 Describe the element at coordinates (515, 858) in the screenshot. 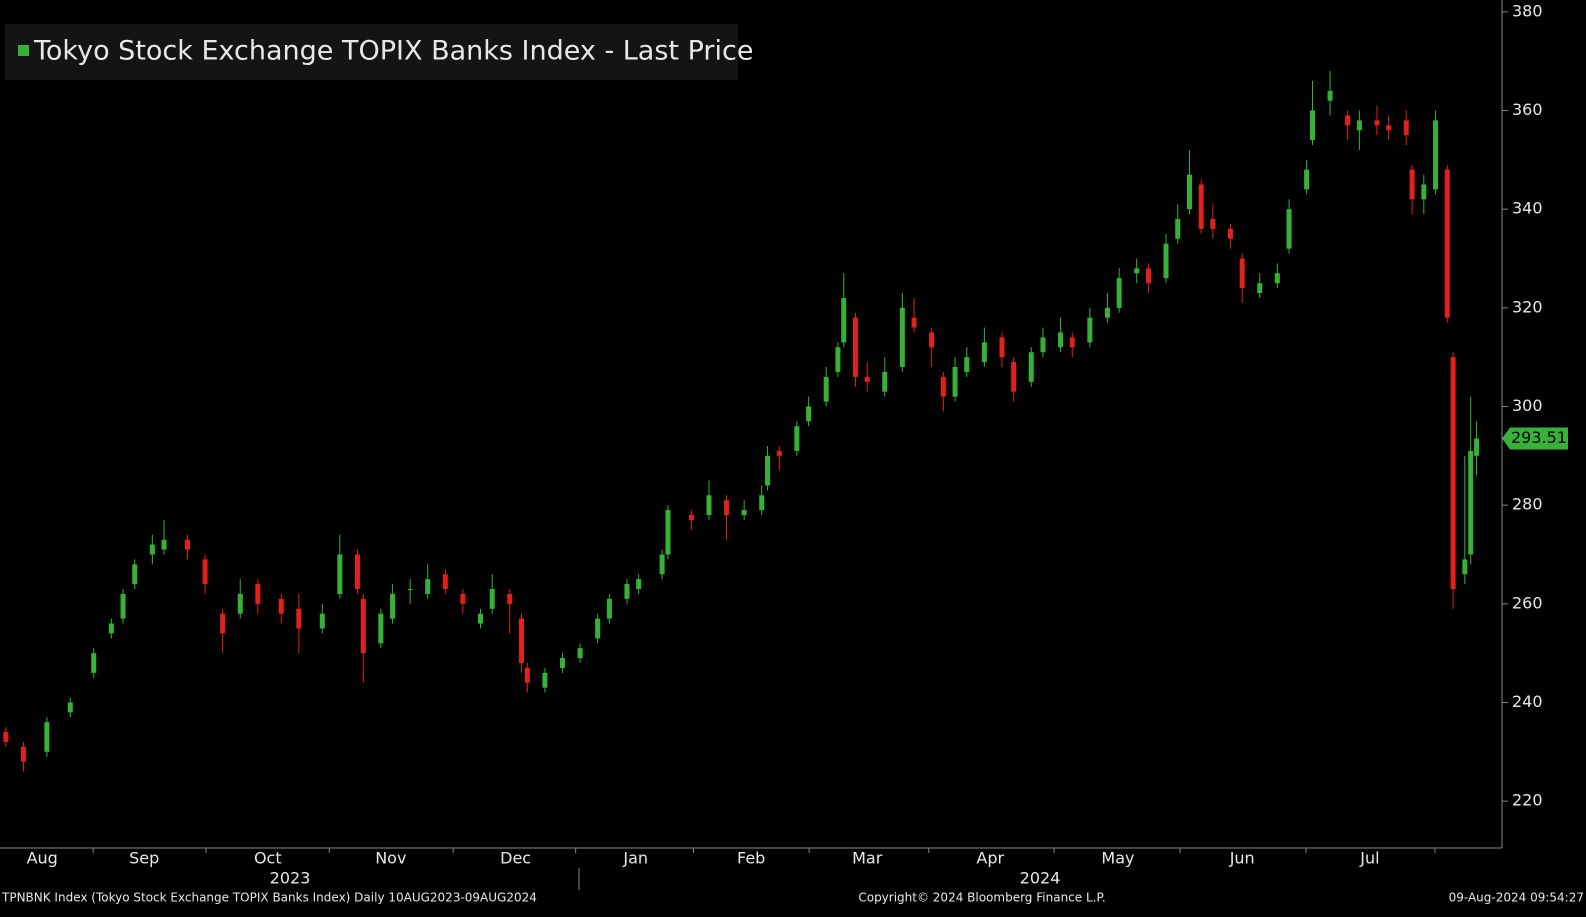

I see `x-tick-label: Dec` at that location.